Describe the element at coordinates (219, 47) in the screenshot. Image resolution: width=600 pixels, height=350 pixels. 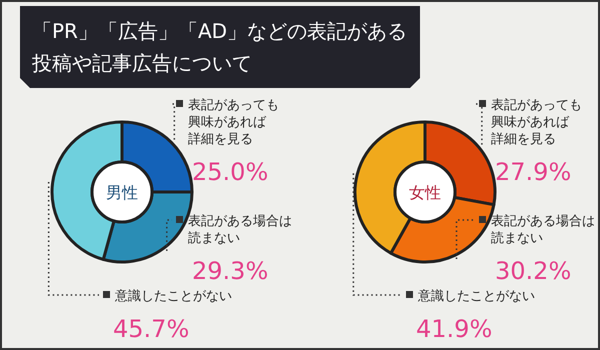
I see `chart-title: 「PR」「広告」「AD」などの表記がある投稿や記事広告について` at that location.